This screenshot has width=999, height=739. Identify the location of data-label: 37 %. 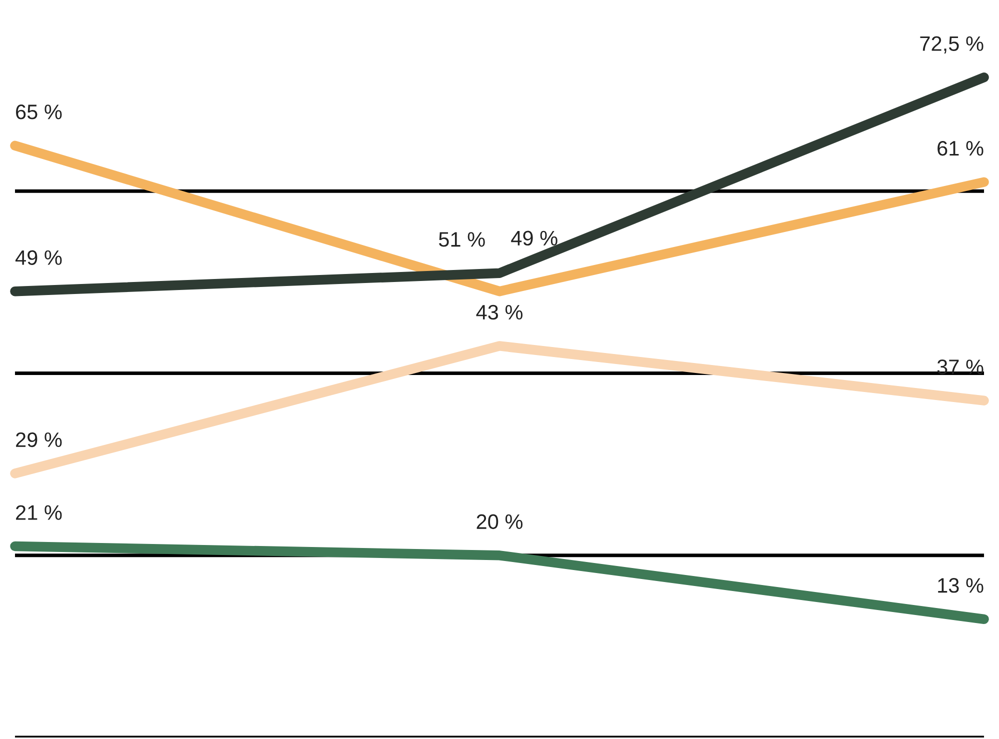
(960, 367).